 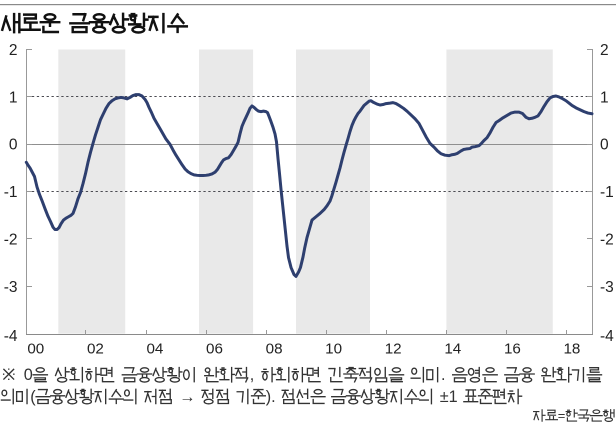 What do you see at coordinates (214, 349) in the screenshot?
I see `svg-text: 06` at bounding box center [214, 349].